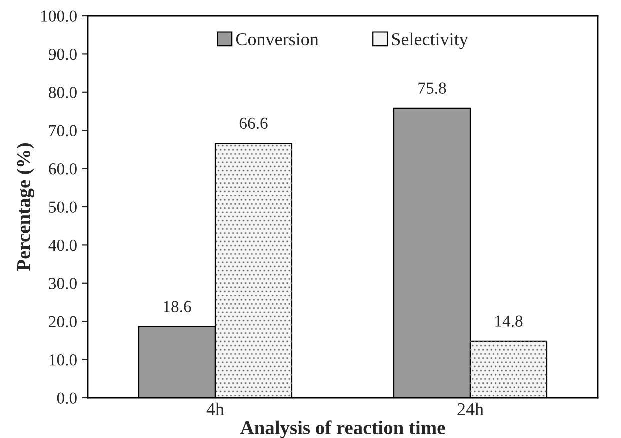 The width and height of the screenshot is (621, 438). Describe the element at coordinates (63, 322) in the screenshot. I see `y-tick-label: 20.0` at that location.